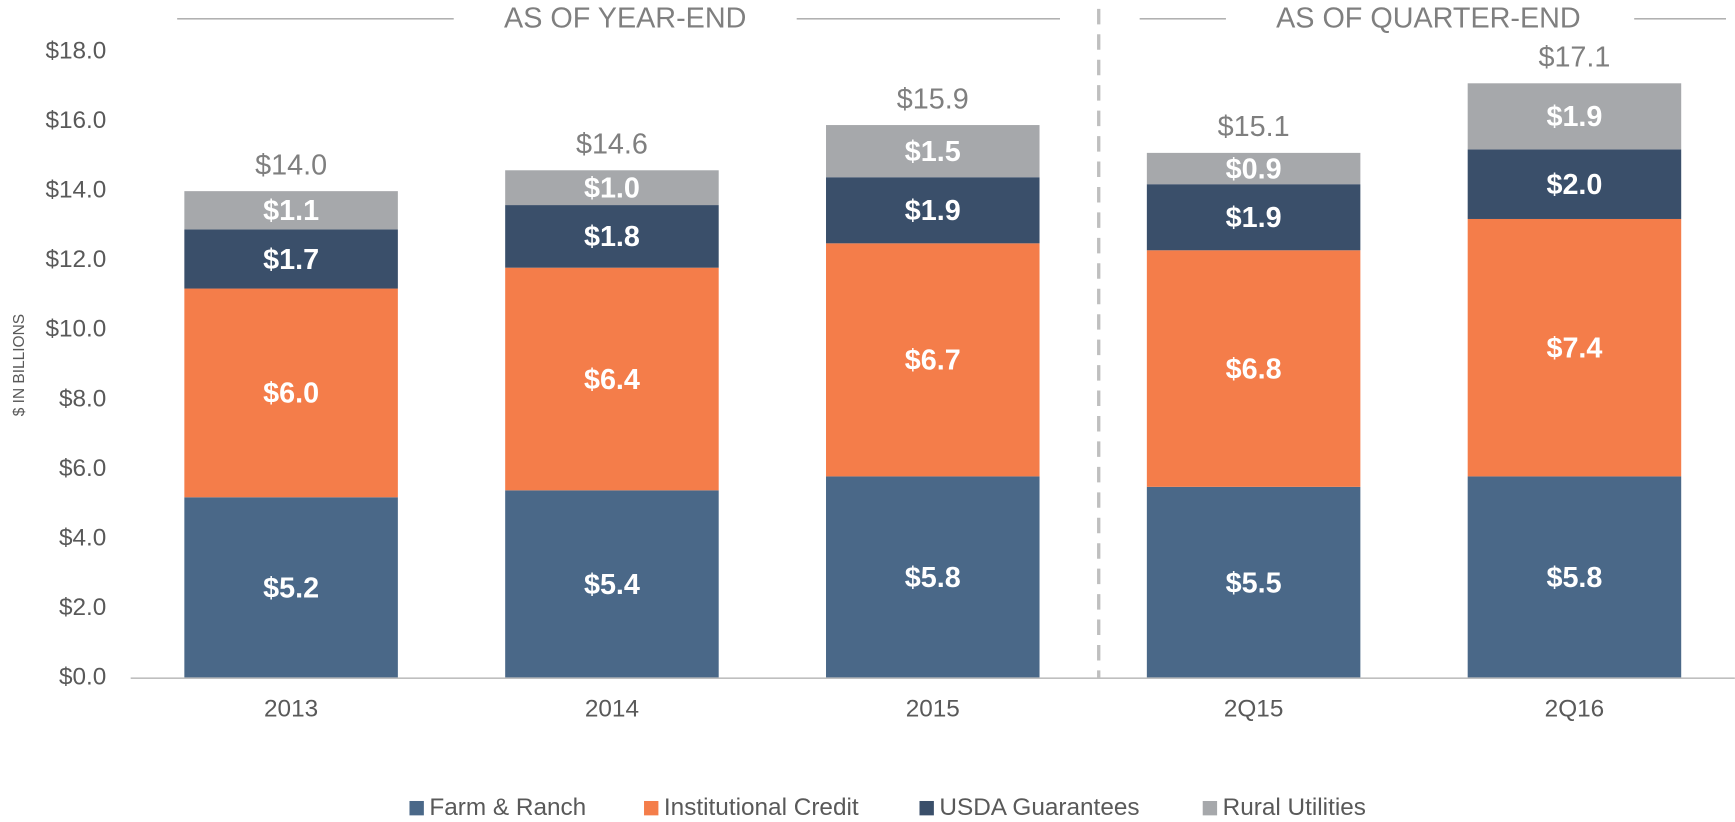  I want to click on data-label: $6.0, so click(291, 394).